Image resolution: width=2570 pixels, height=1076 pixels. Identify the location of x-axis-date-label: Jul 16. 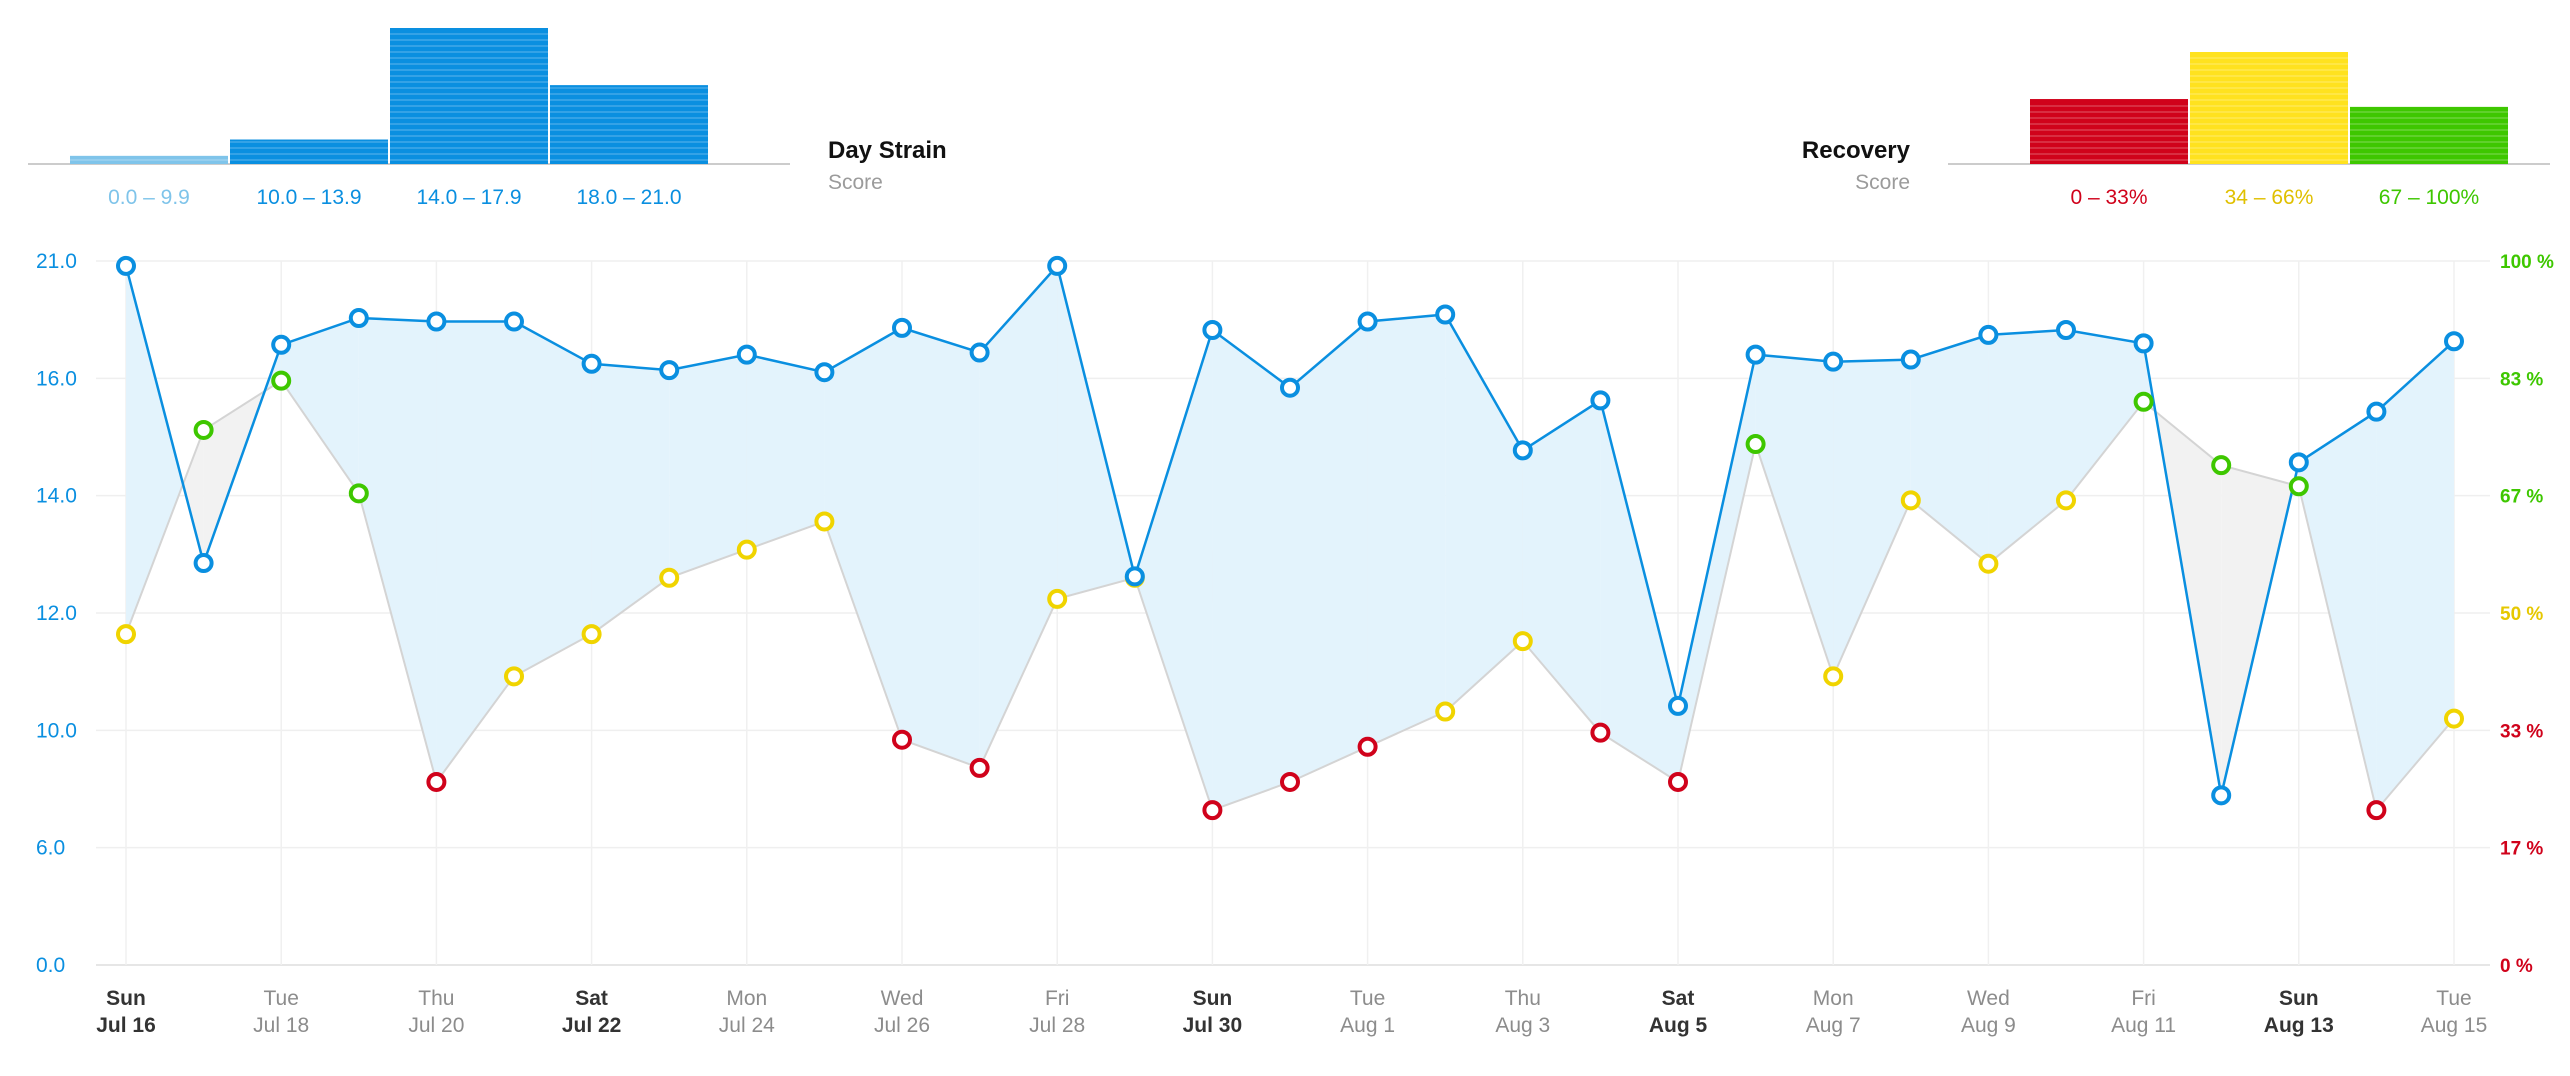
(126, 1025).